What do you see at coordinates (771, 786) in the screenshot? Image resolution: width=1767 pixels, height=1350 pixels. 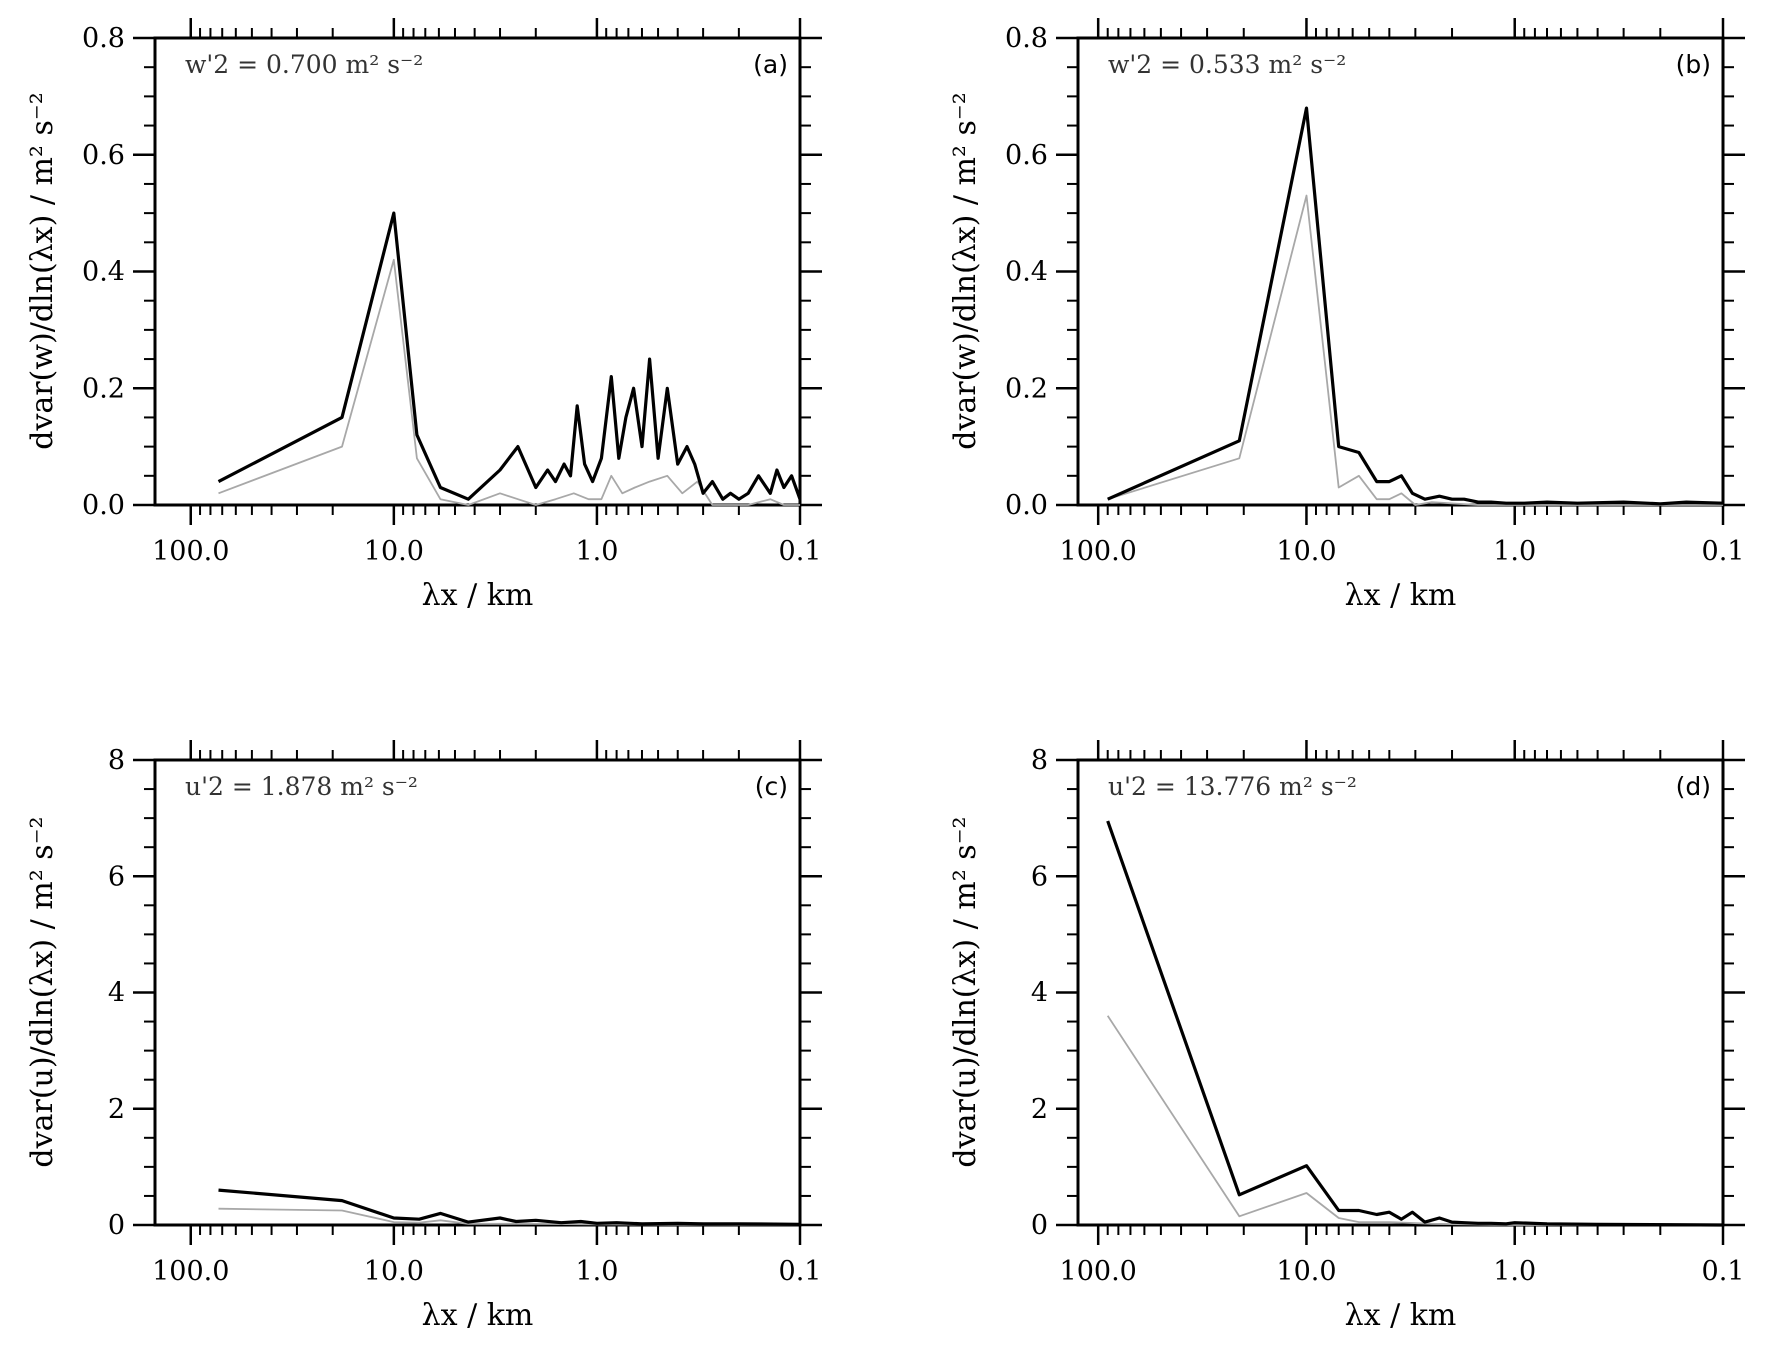 I see `panel-tag: (c)` at bounding box center [771, 786].